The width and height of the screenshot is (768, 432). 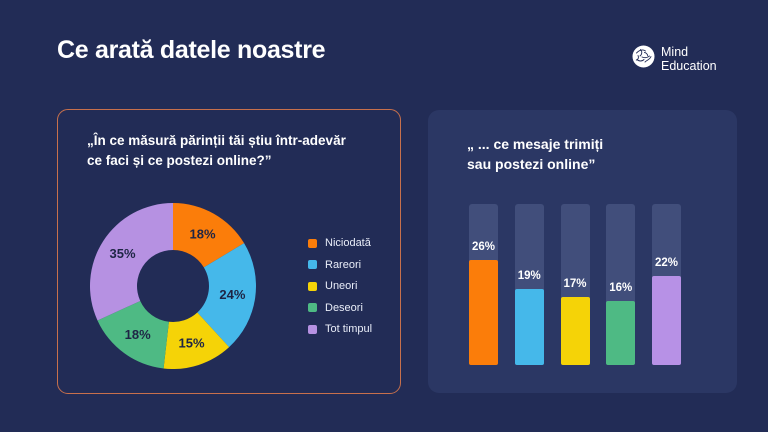 I want to click on legend-label: Niciodată, so click(x=348, y=243).